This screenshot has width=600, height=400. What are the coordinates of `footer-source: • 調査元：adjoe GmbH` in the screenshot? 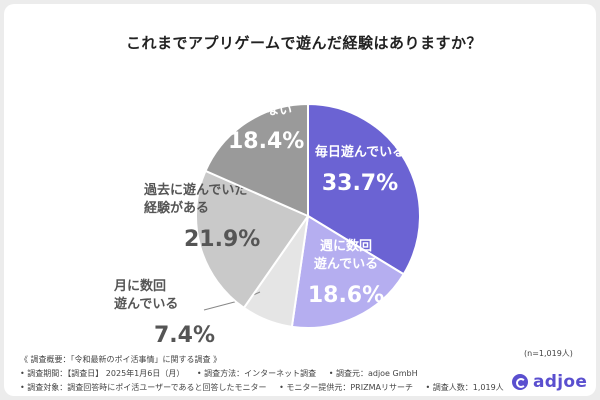 It's located at (373, 373).